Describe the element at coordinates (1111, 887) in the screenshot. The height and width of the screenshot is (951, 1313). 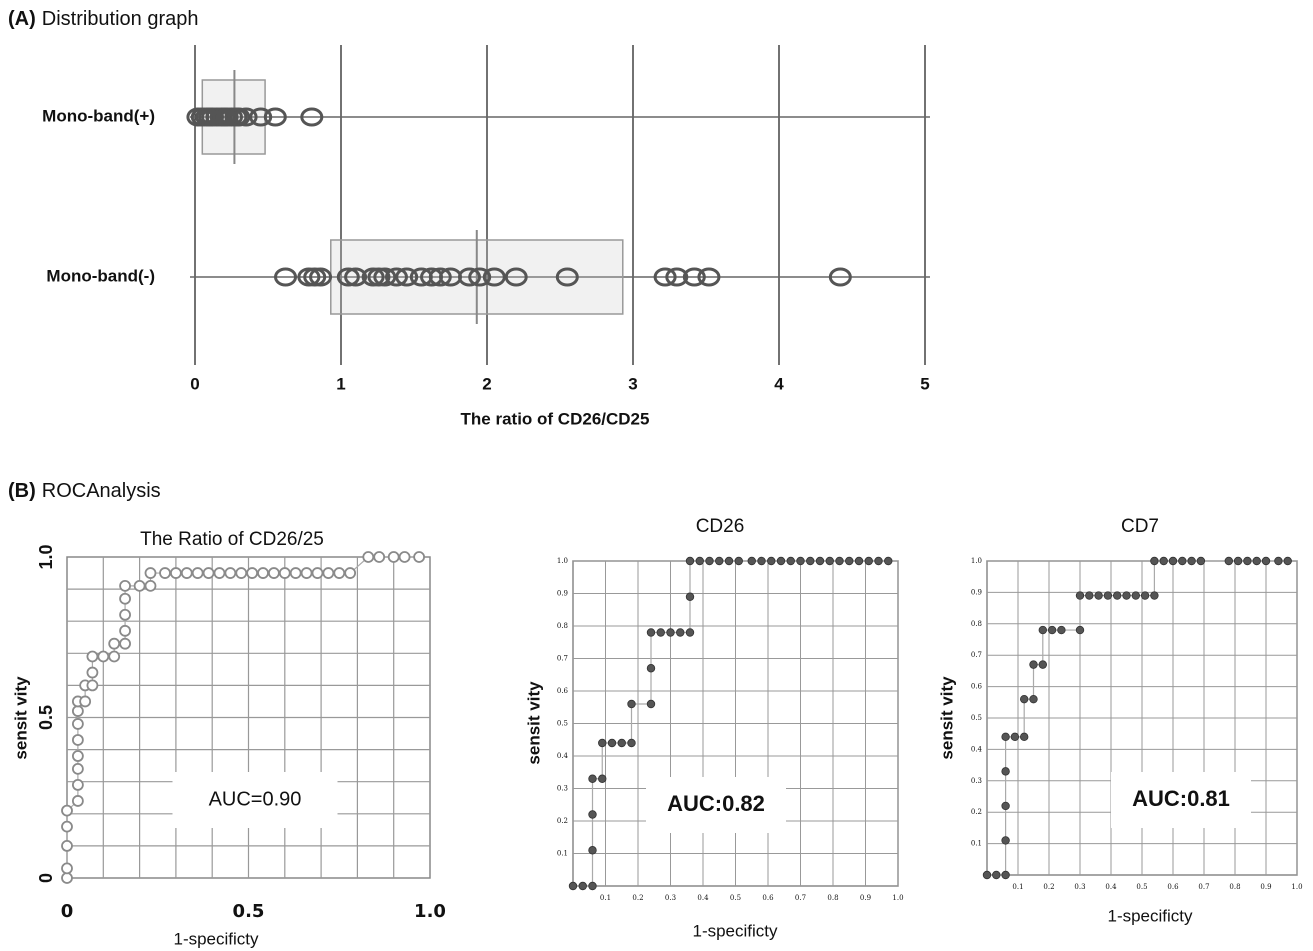
I see `x-tick-label: 0.4` at that location.